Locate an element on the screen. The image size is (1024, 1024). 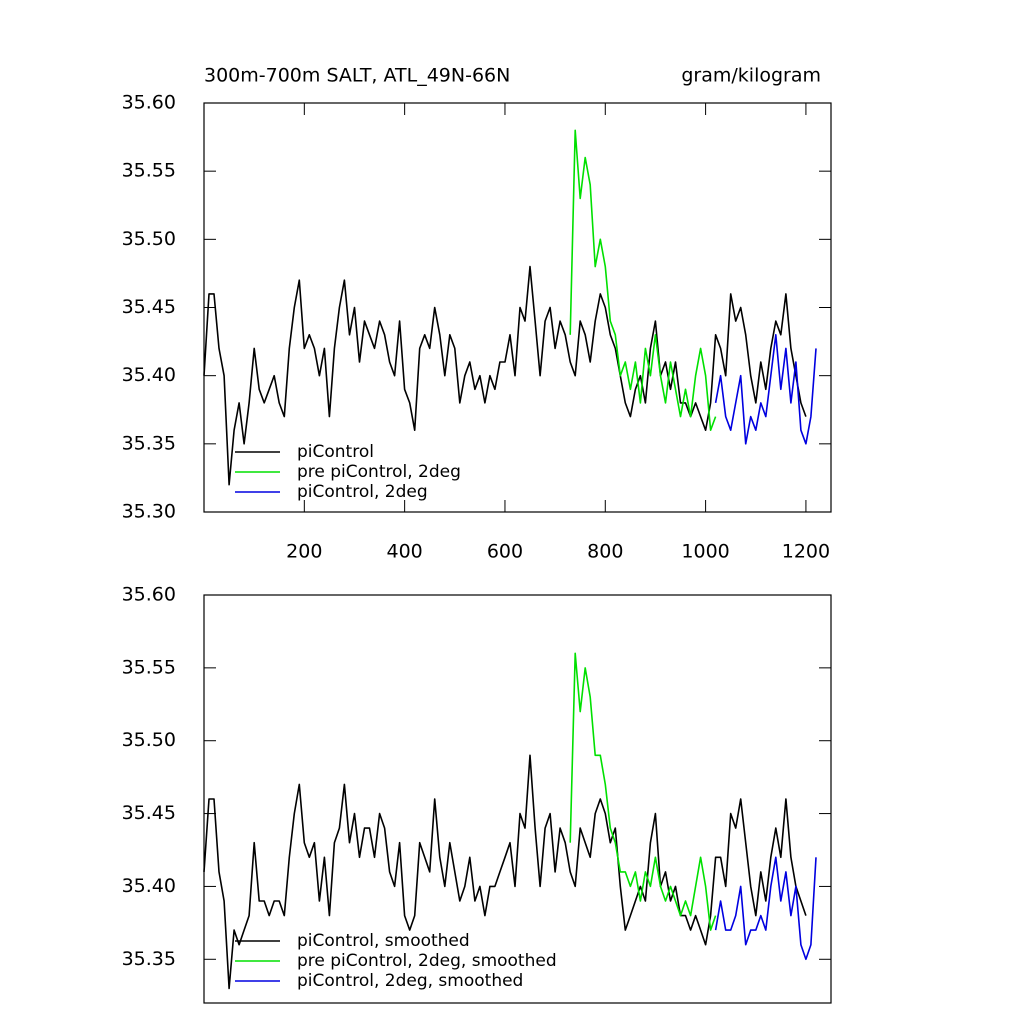
x-tick-label: 200 is located at coordinates (304, 552).